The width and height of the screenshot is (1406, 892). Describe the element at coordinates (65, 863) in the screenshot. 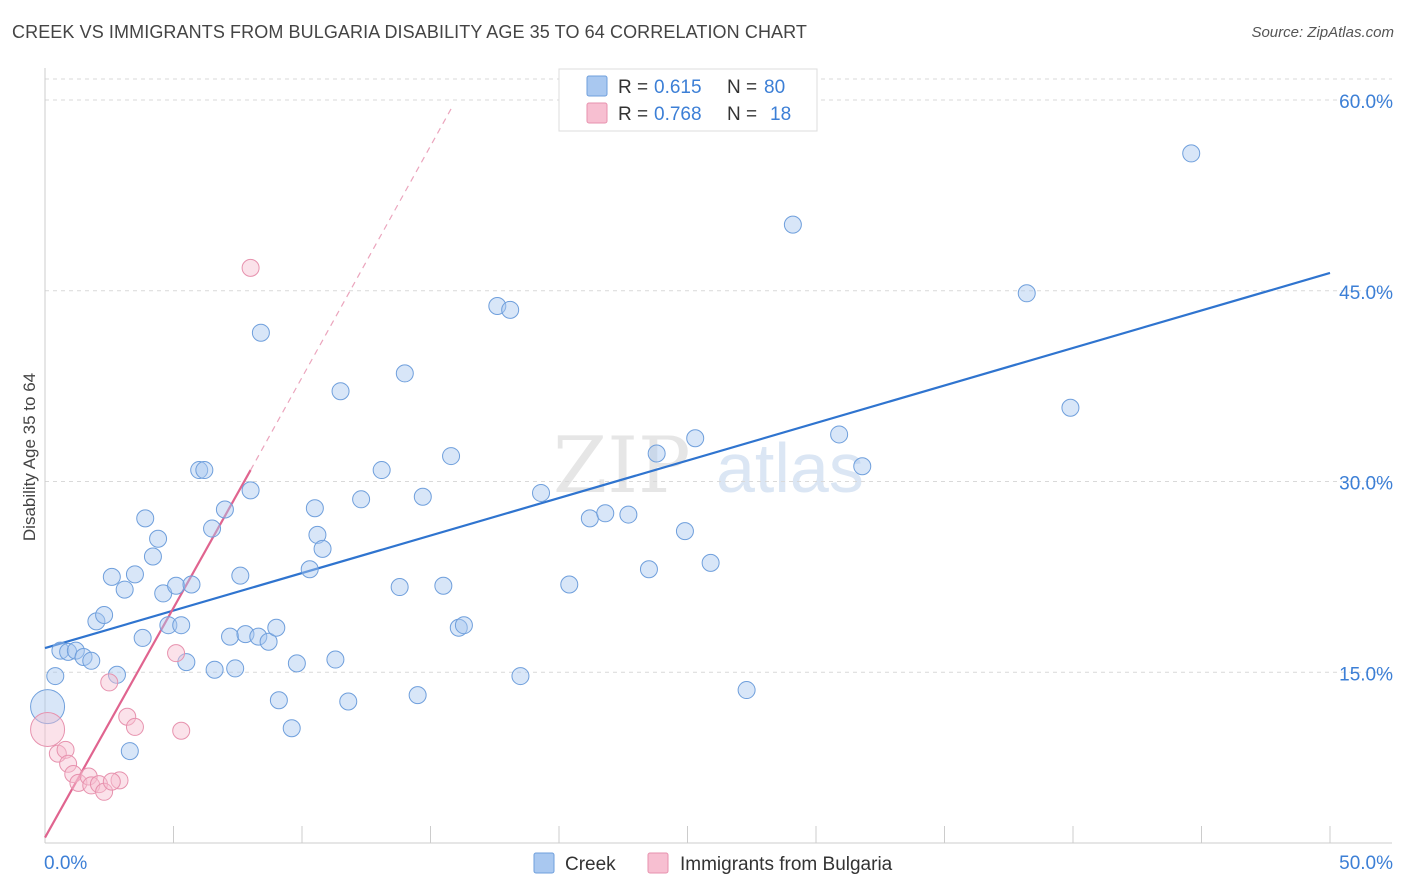

I see `x-tick-label: 0.0%` at that location.